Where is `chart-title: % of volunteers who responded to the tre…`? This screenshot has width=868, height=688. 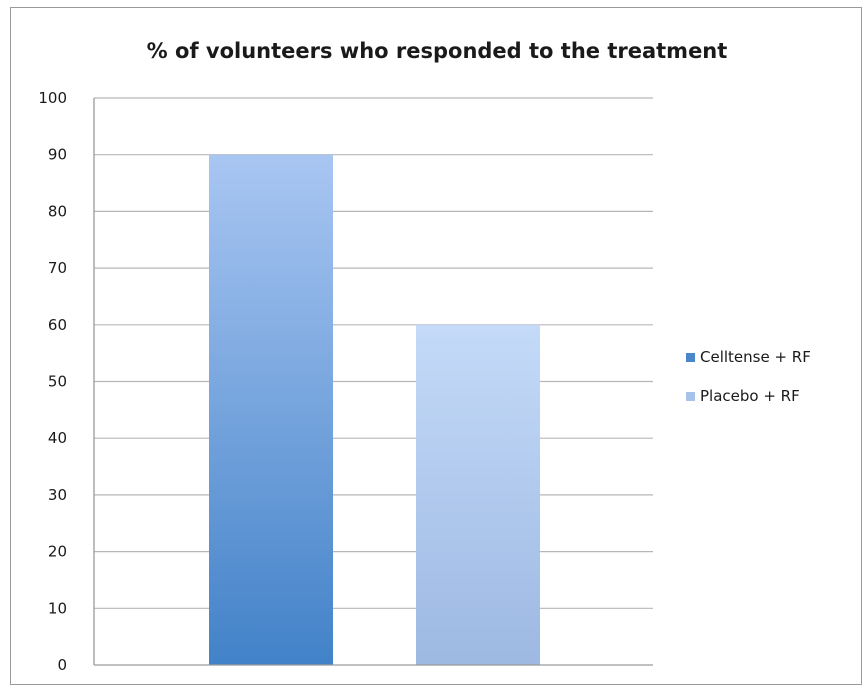
chart-title: % of volunteers who responded to the tre… is located at coordinates (437, 51).